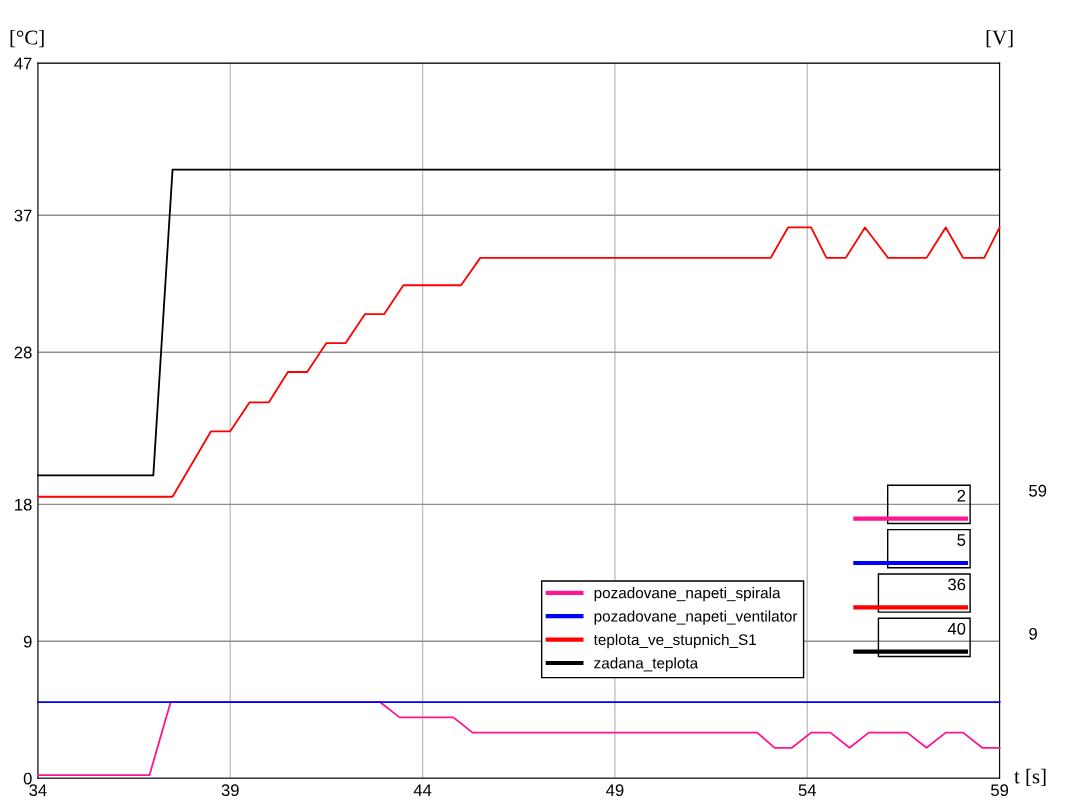  Describe the element at coordinates (27, 641) in the screenshot. I see `y-tick-label: 9` at that location.